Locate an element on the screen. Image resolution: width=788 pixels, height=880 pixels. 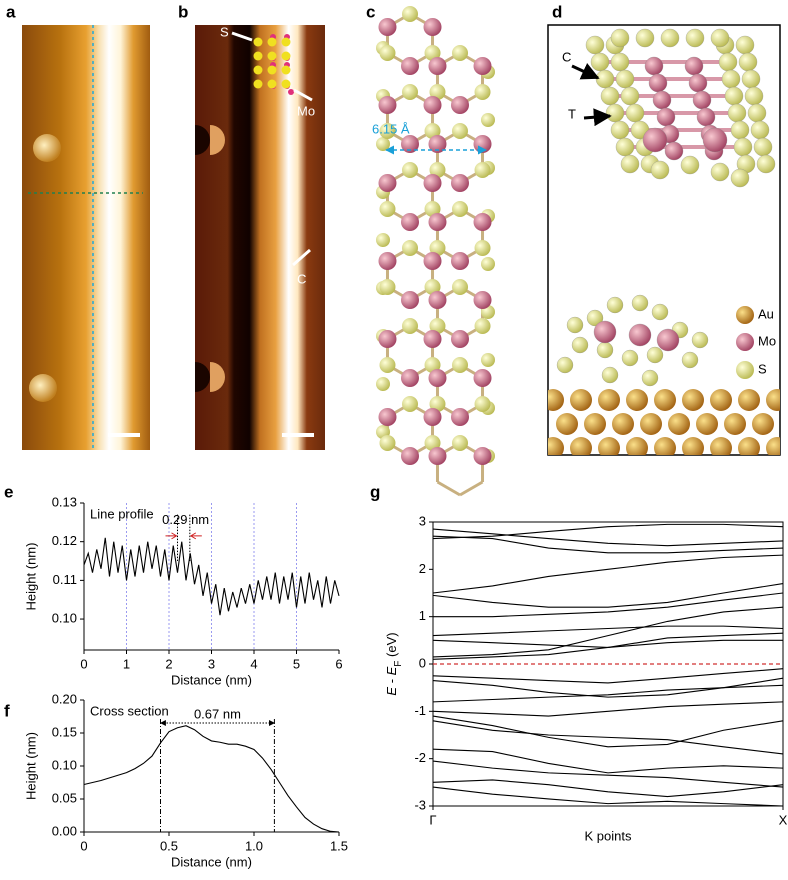
x-tick-label: 4 is located at coordinates (253, 663).